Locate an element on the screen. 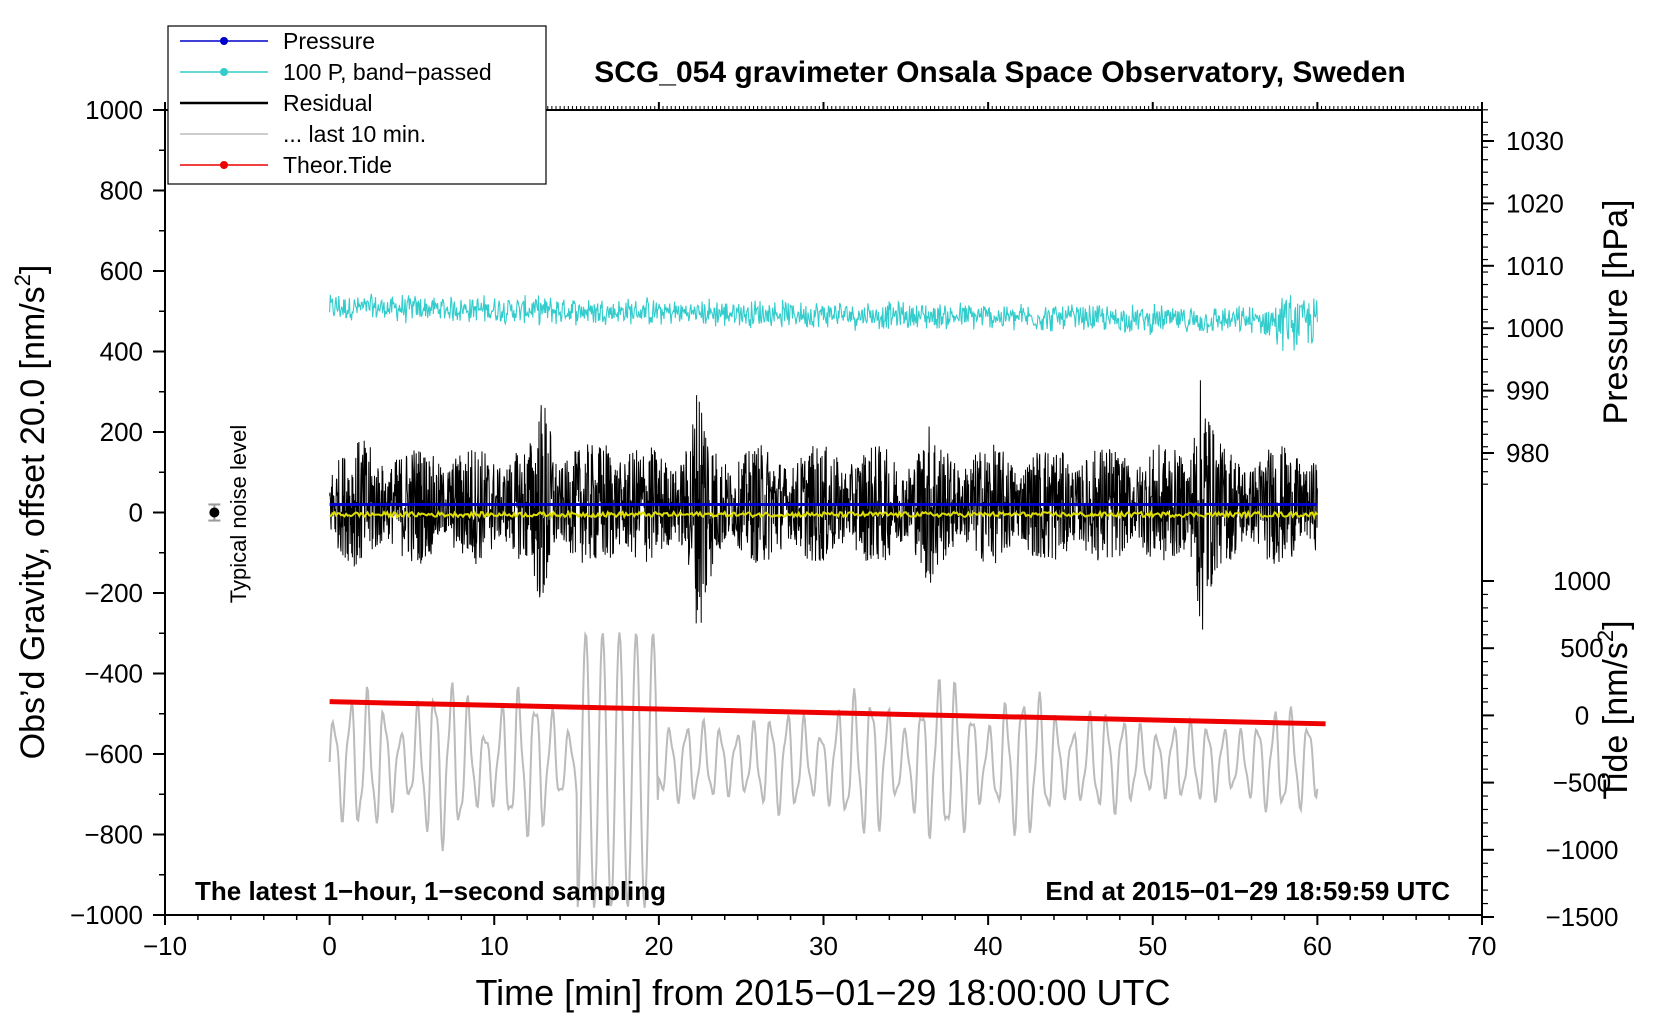 The height and width of the screenshot is (1020, 1660). pressure-axis-label: Pressure [hPa] is located at coordinates (1616, 312).